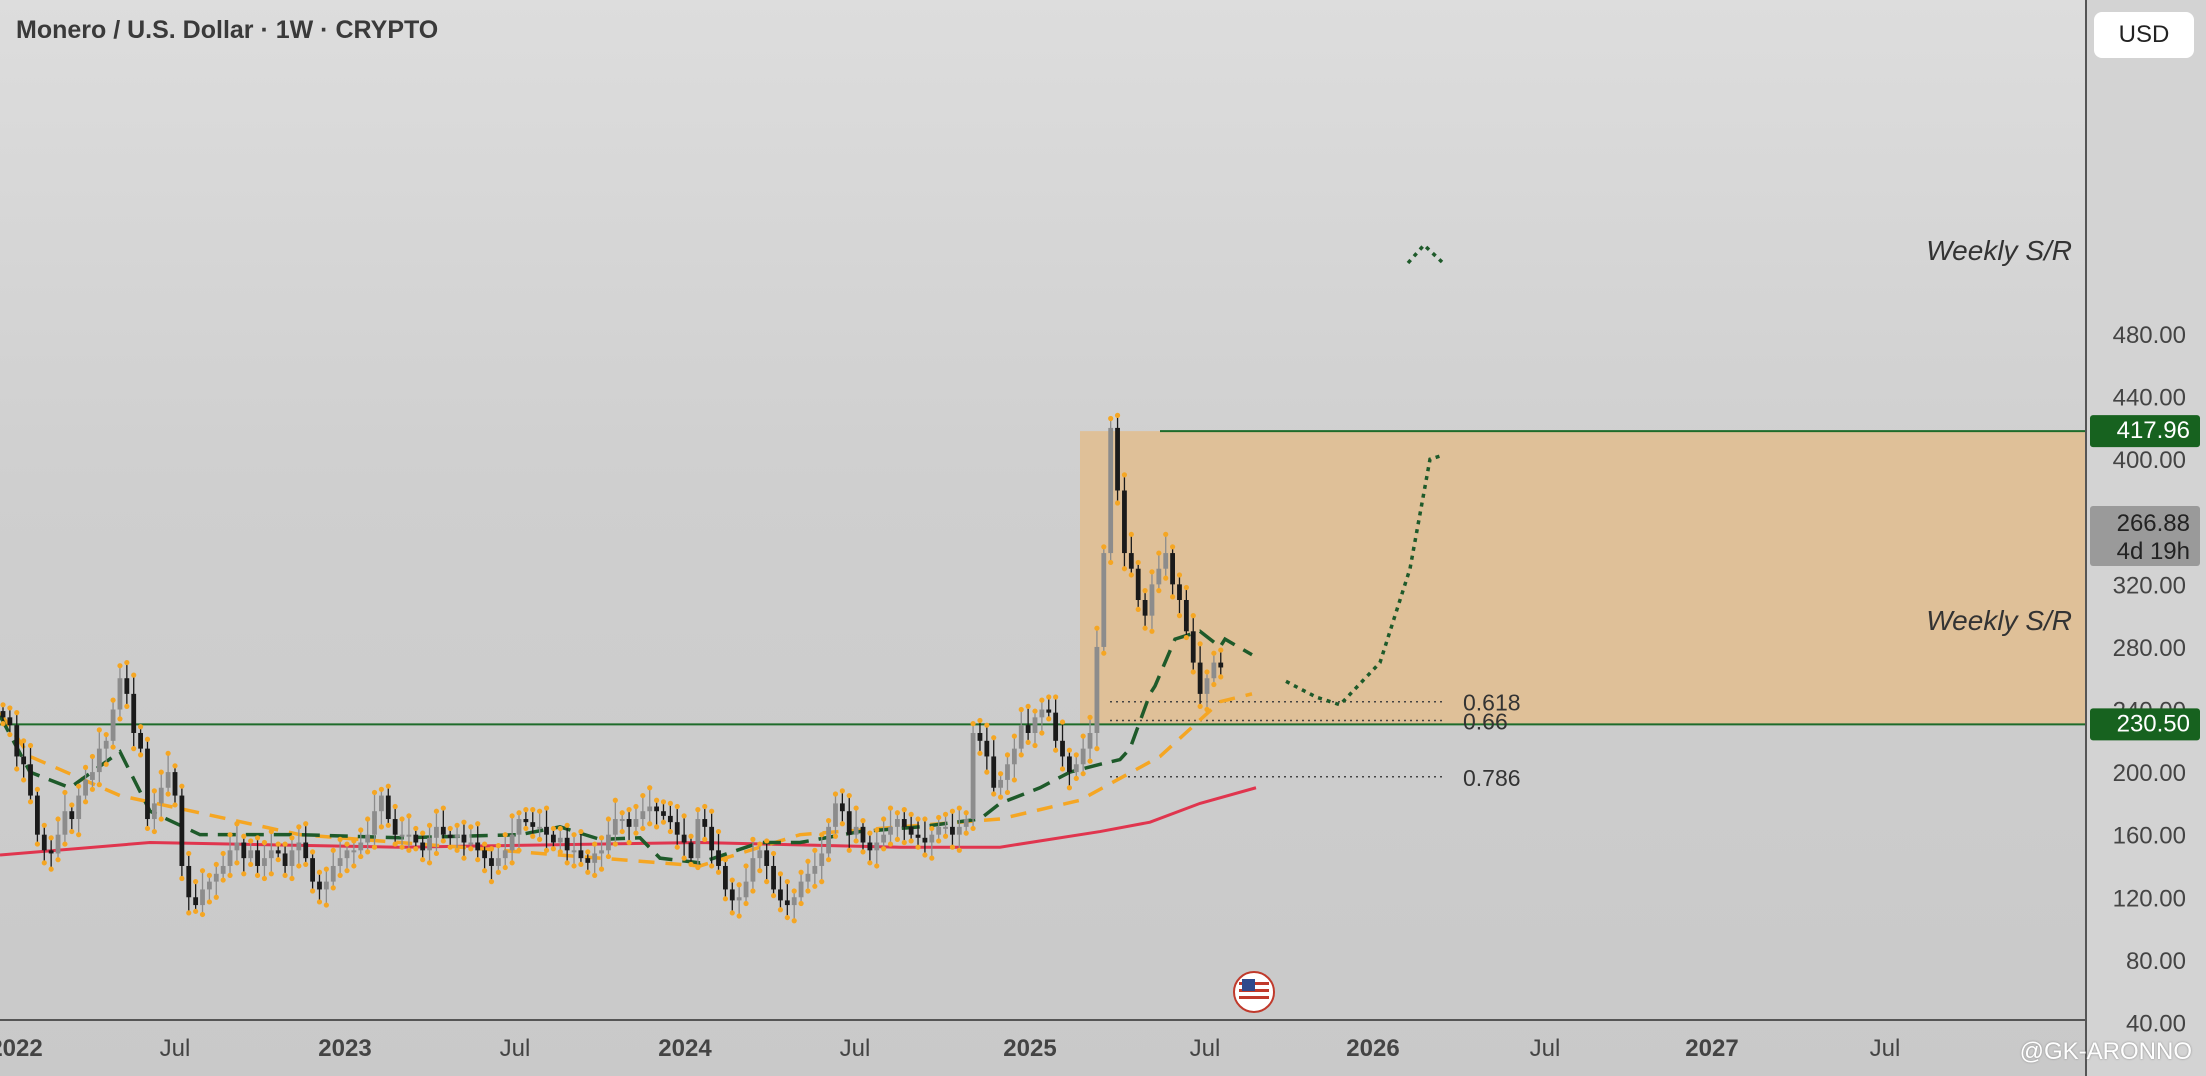 The height and width of the screenshot is (1076, 2206). I want to click on y-tick-label: 280.00, so click(2149, 648).